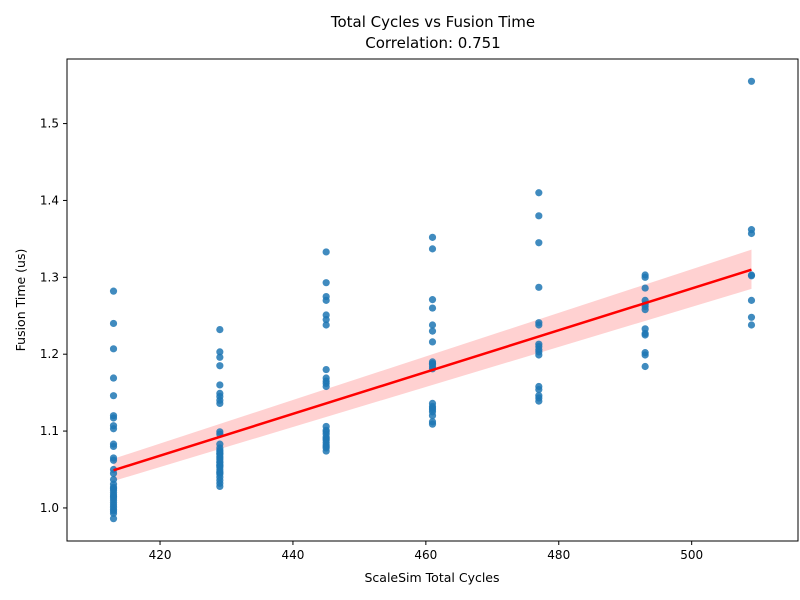 The width and height of the screenshot is (800, 600). What do you see at coordinates (558, 555) in the screenshot?
I see `x-tick-label: 480` at bounding box center [558, 555].